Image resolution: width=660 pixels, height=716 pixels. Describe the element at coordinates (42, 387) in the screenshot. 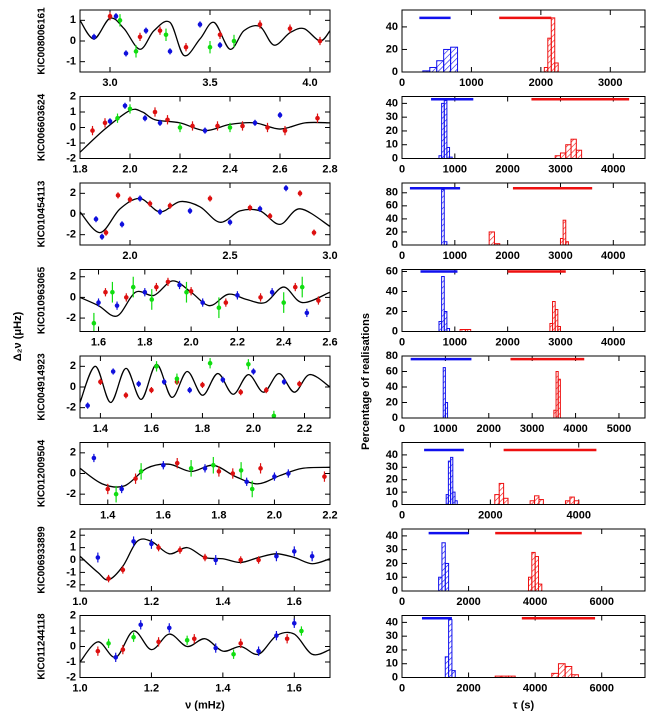

I see `row-label: KIC004914923` at that location.